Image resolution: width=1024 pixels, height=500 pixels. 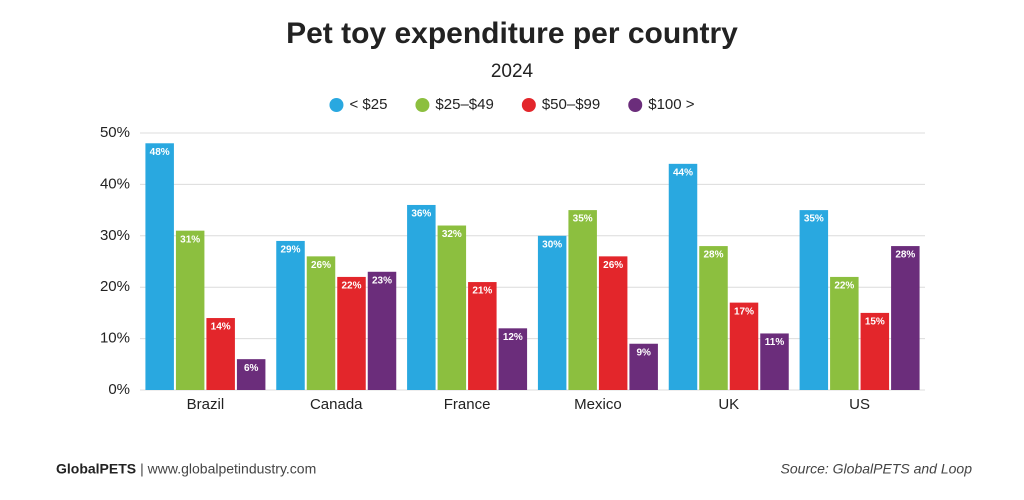 I want to click on value-label: 30%, so click(x=552, y=244).